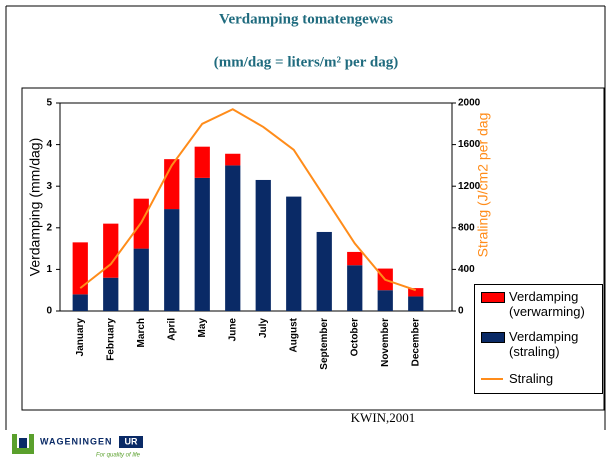 Image resolution: width=611 pixels, height=461 pixels. What do you see at coordinates (23, 443) in the screenshot?
I see `logo-icon` at bounding box center [23, 443].